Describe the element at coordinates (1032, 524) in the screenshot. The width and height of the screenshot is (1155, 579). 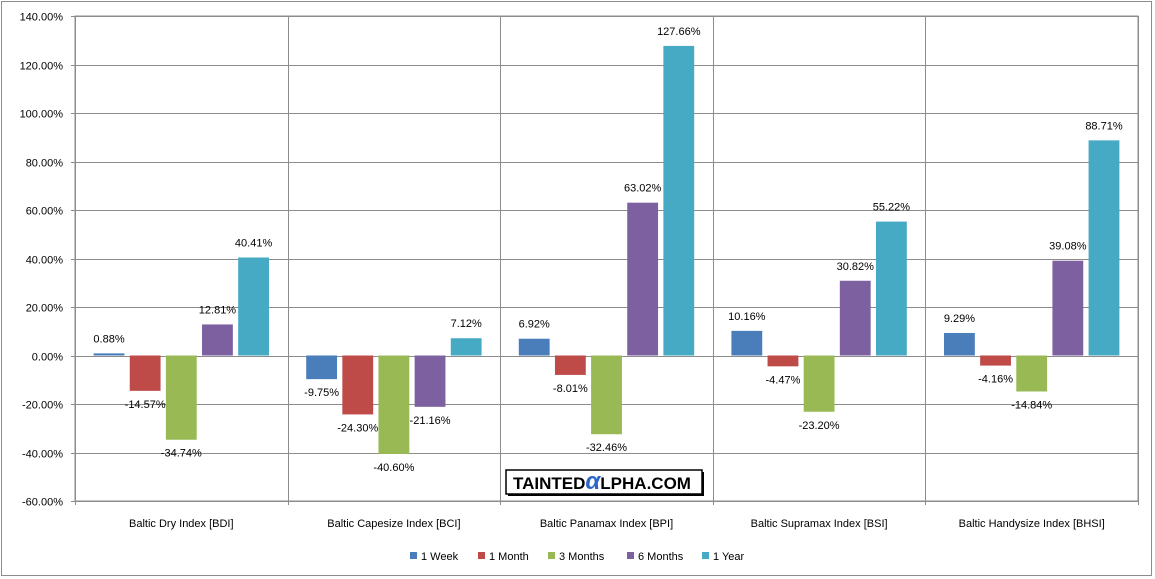
I see `x-category-label: Baltic Handysize Index [BHSI]` at that location.